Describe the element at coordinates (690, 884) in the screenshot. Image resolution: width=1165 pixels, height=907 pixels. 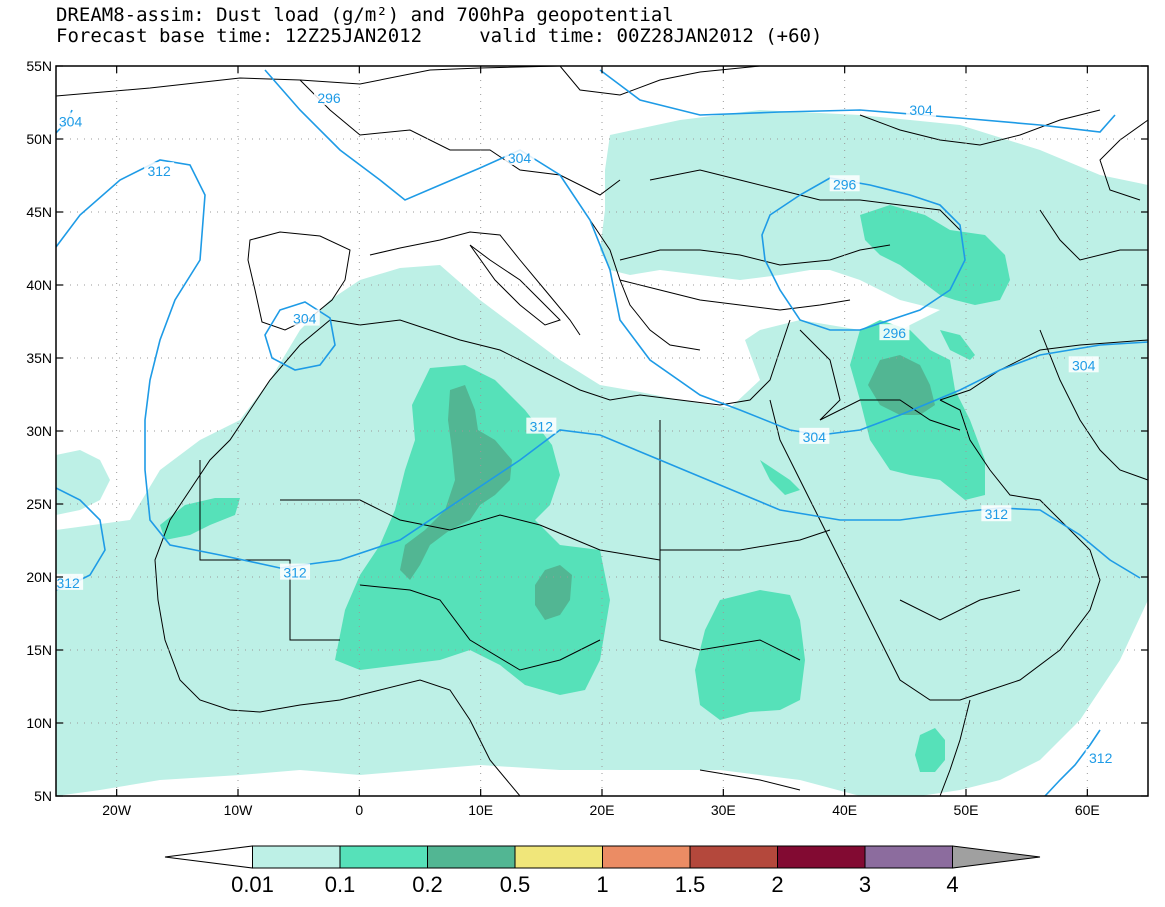
I see `colorbar-label: 1.5` at that location.